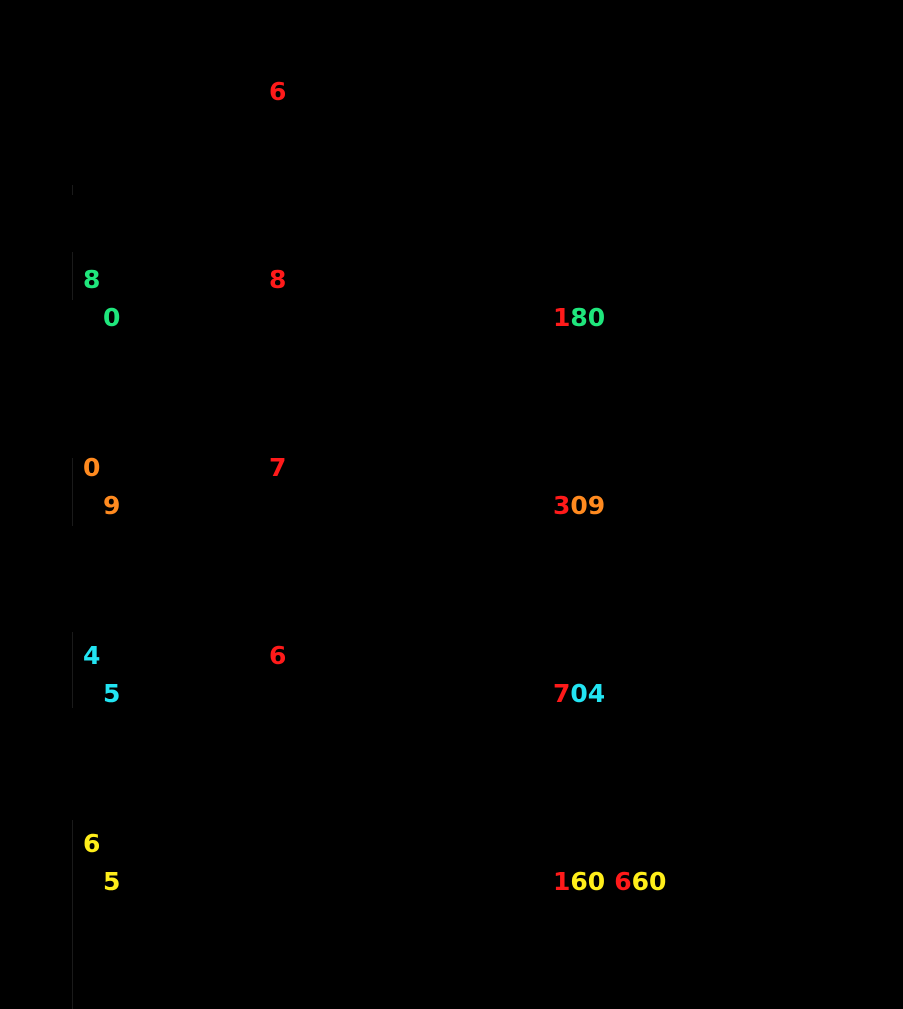 This screenshot has height=1009, width=903. I want to click on row-b: 6, so click(278, 655).